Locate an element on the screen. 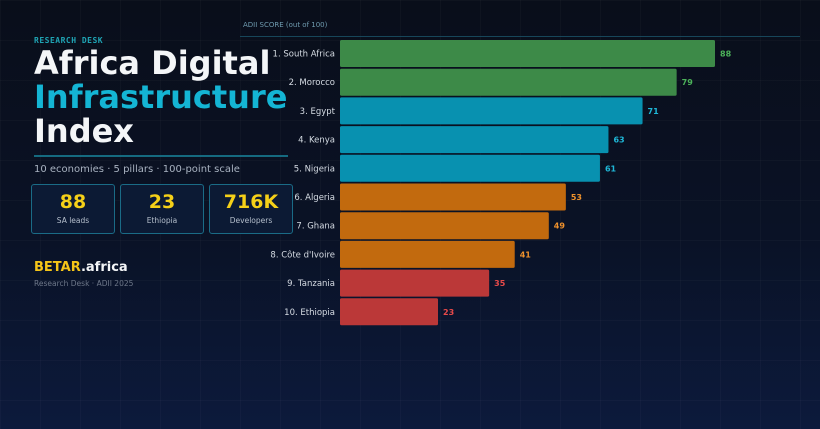 The height and width of the screenshot is (429, 820). brand-logo: BETAR.africa is located at coordinates (81, 267).